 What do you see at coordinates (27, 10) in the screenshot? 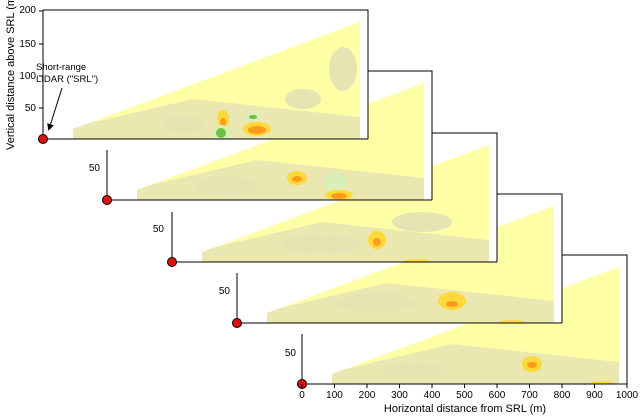
I see `y-tick-200: 200` at bounding box center [27, 10].